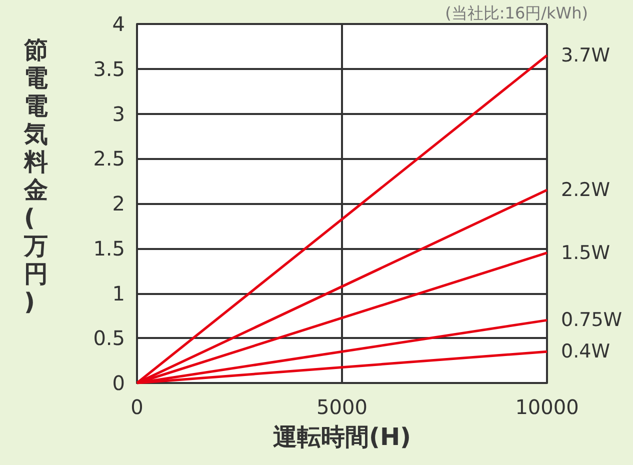 The width and height of the screenshot is (633, 465). I want to click on series-label: 3.7W, so click(585, 55).